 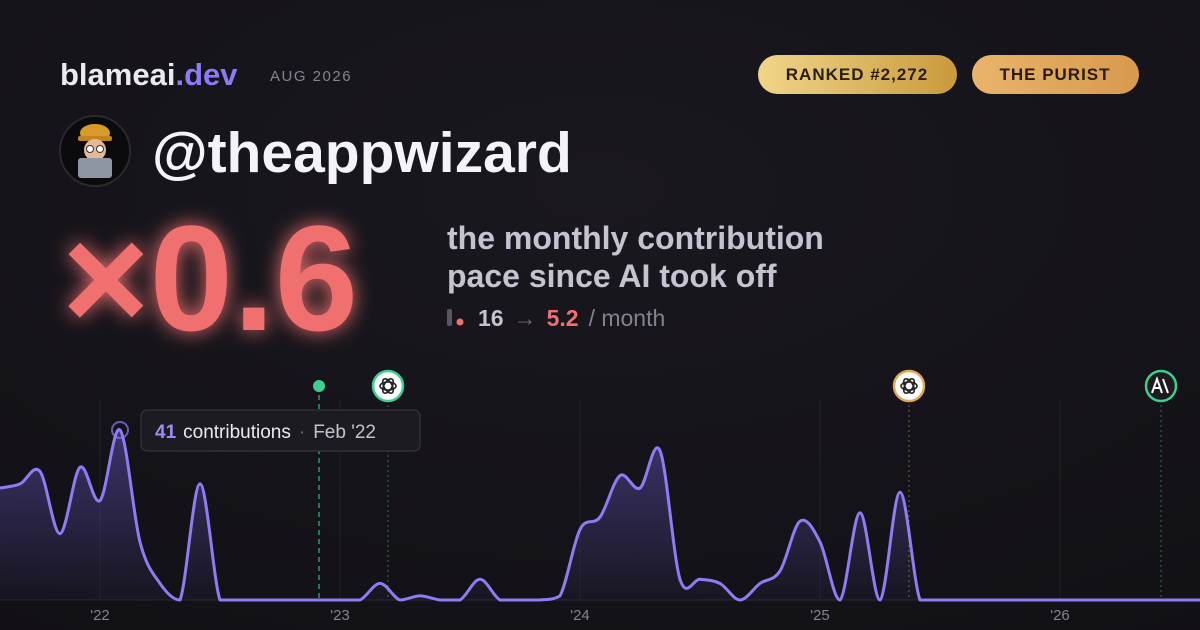 What do you see at coordinates (237, 432) in the screenshot?
I see `tooltip-label: contributions` at bounding box center [237, 432].